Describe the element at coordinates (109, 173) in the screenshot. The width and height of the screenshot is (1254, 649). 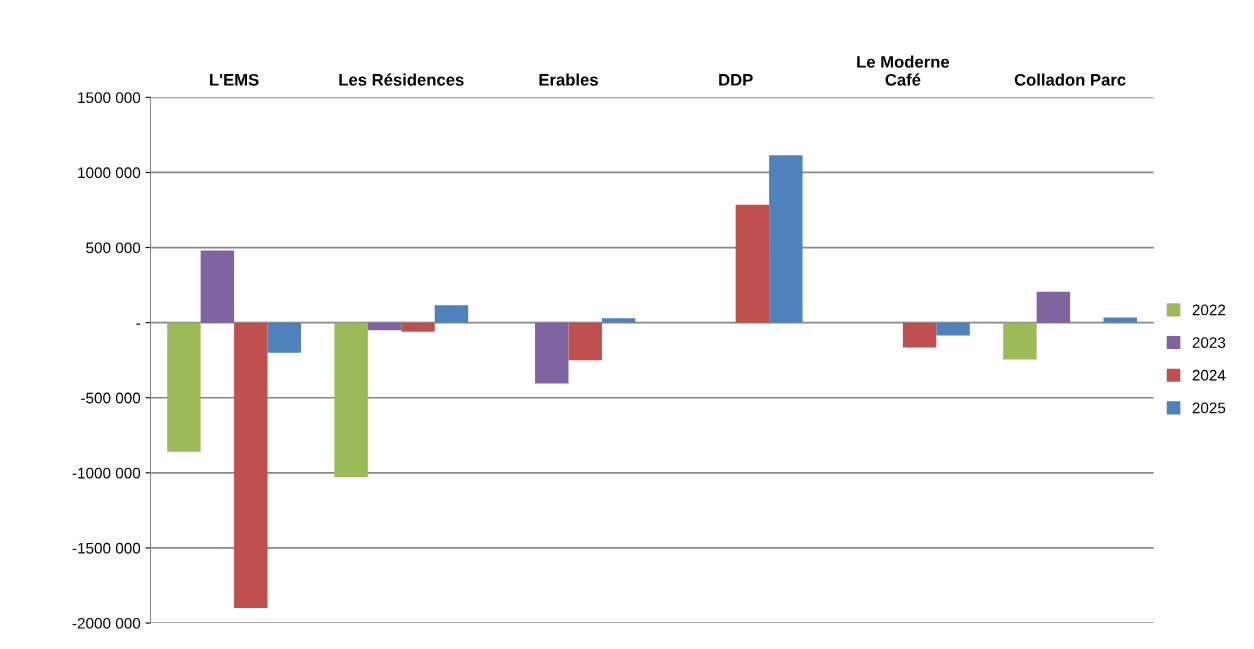
I see `y-tick-label: 1000 000` at that location.